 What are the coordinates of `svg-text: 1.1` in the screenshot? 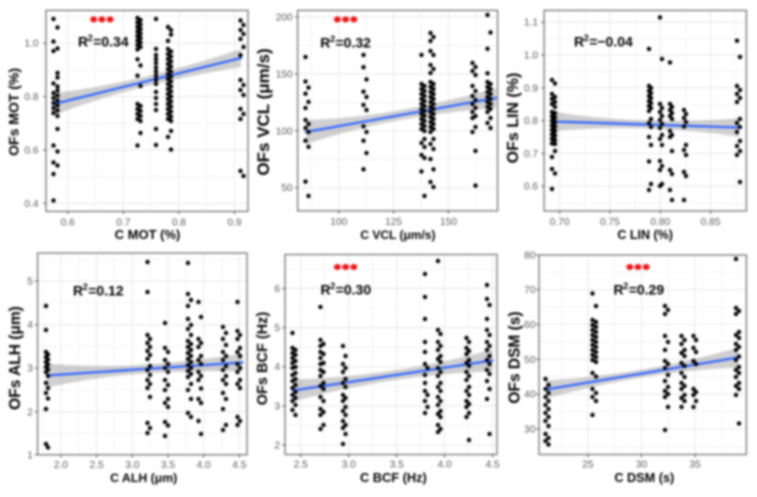 It's located at (531, 23).